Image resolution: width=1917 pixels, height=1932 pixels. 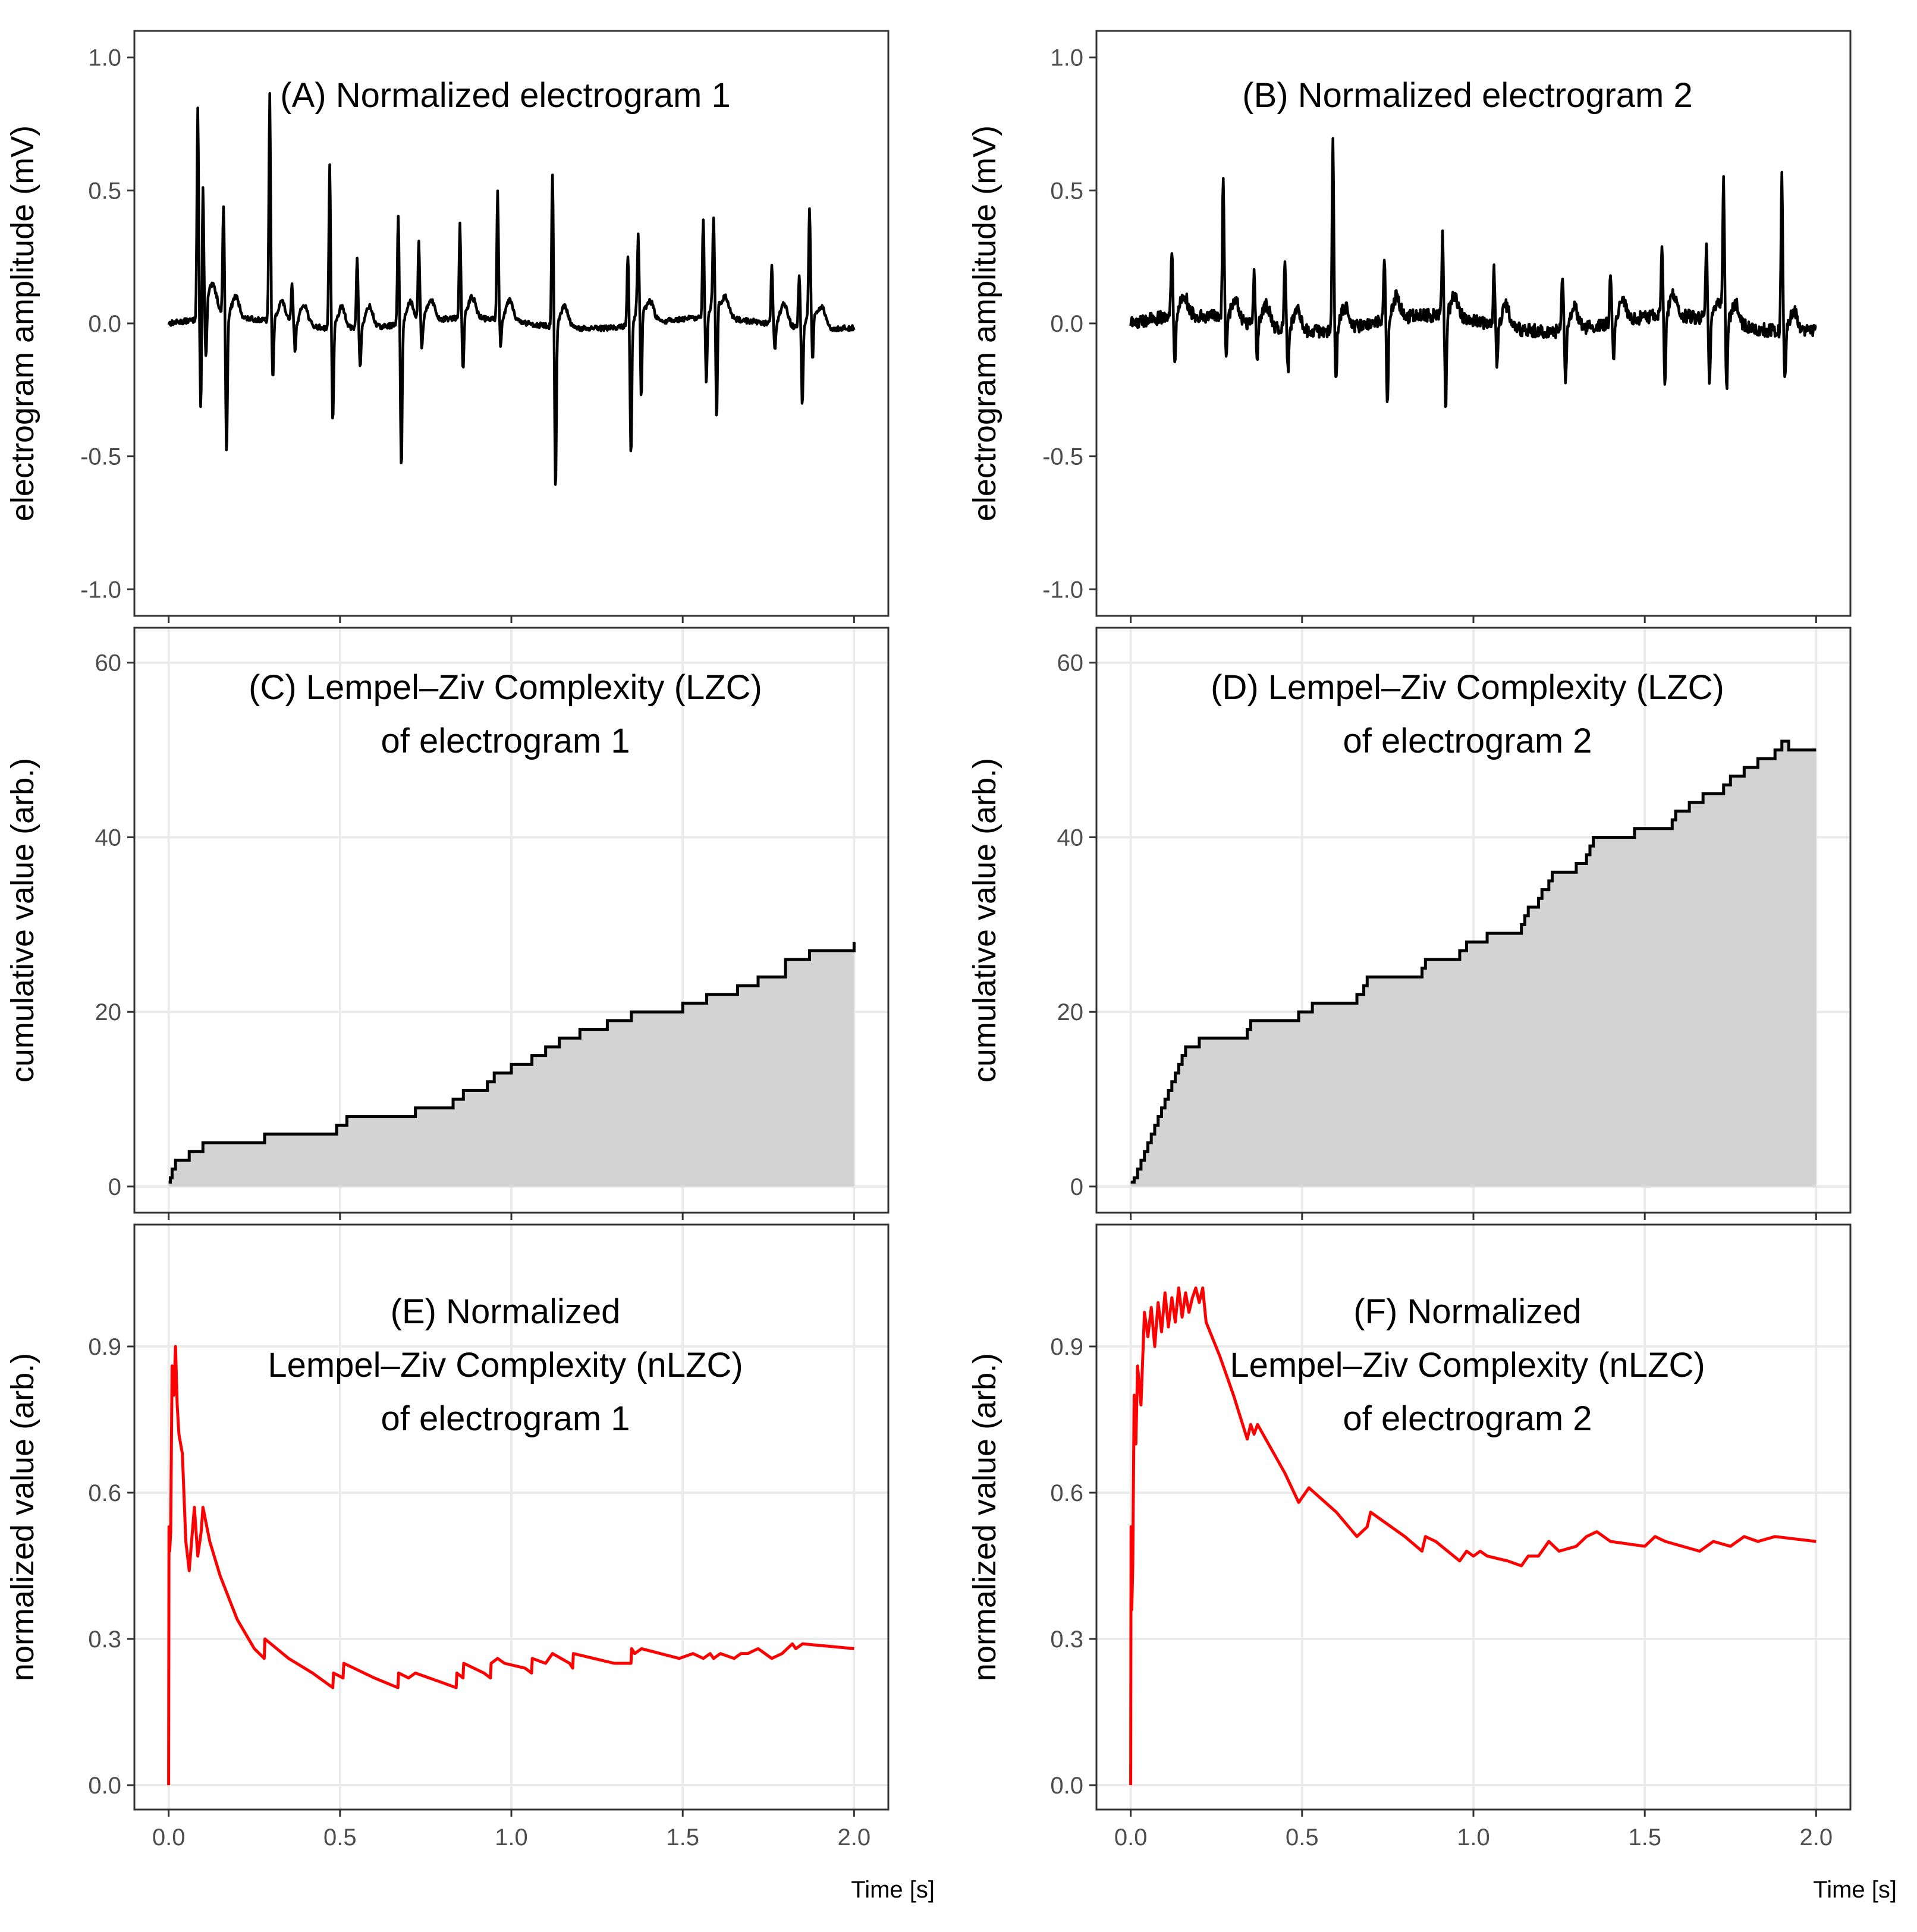 I want to click on lzc-area, so click(x=1473, y=964).